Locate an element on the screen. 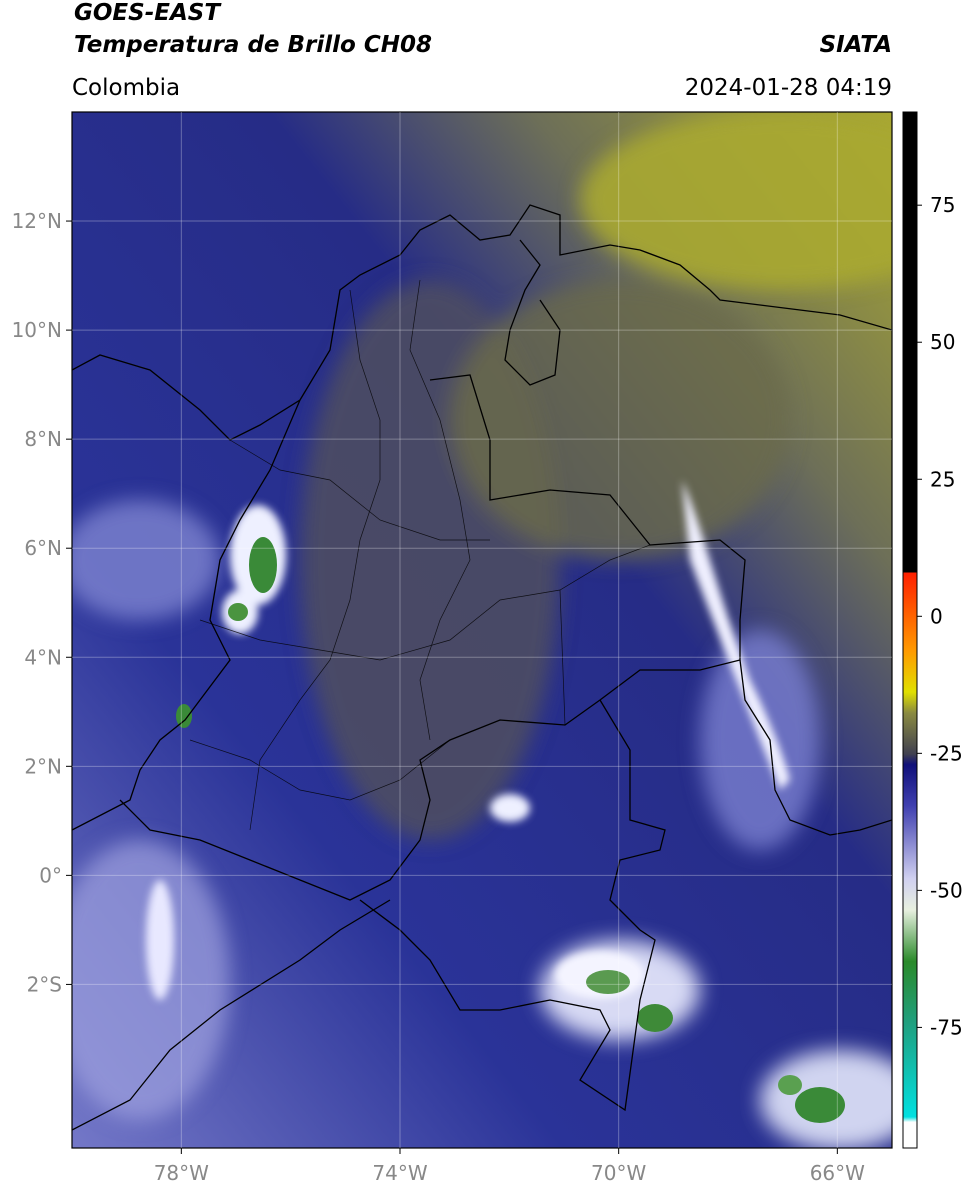 The height and width of the screenshot is (1194, 966). colorbar-ticks: 75 50 25 0 -25 -50 -75 is located at coordinates (940, 616).